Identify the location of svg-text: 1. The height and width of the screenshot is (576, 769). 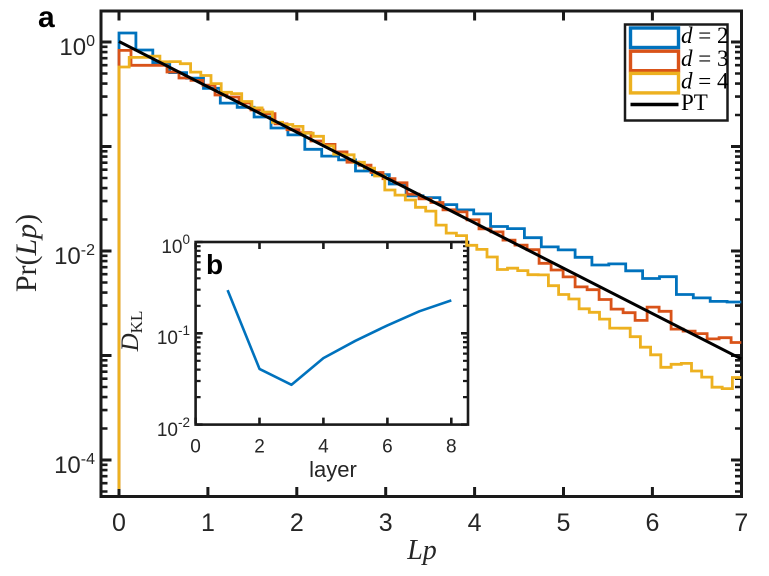
(208, 523).